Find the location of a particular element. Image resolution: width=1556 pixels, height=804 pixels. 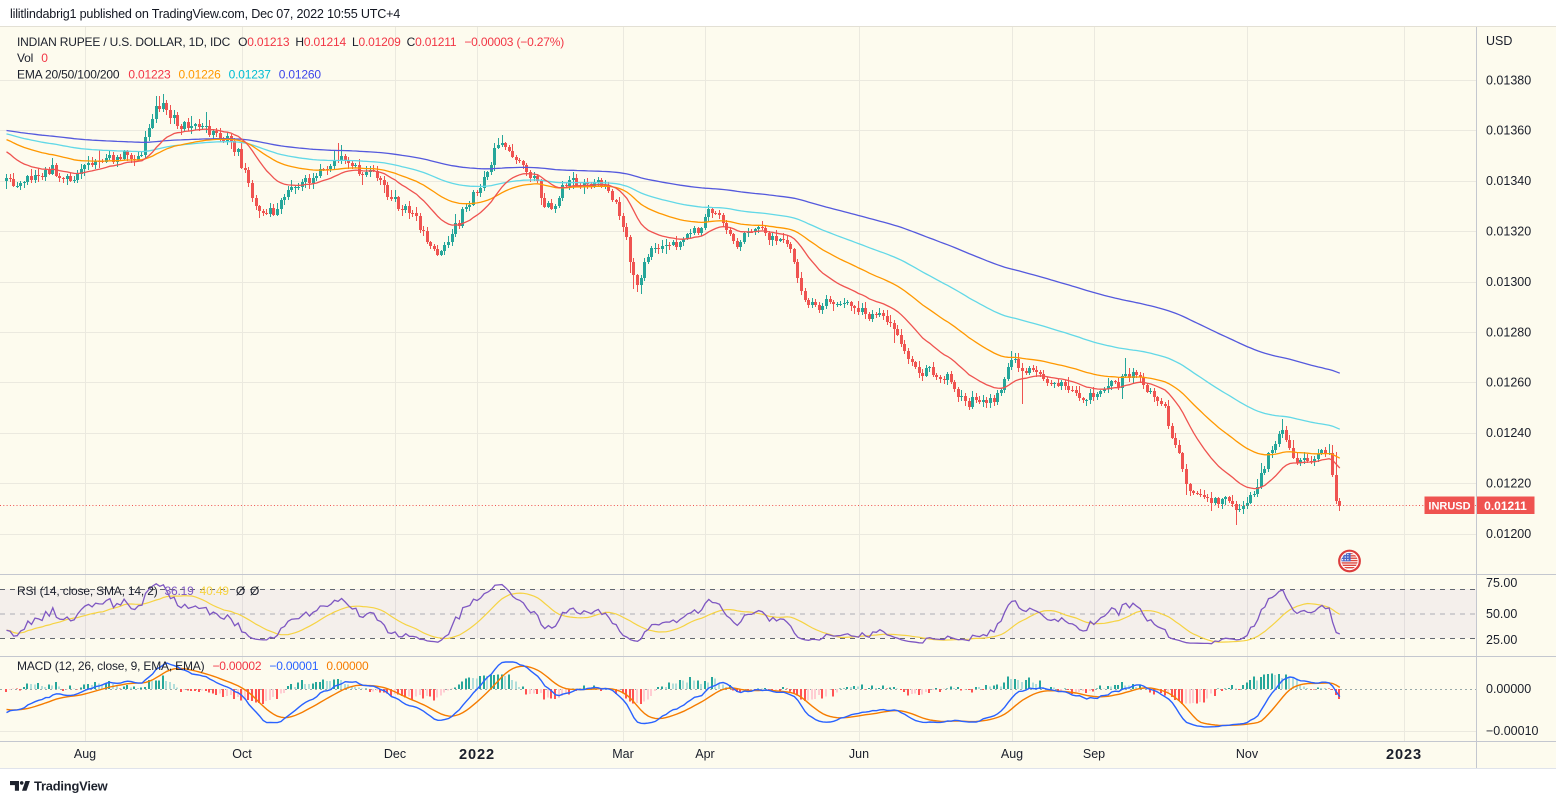

svg-text: Sep is located at coordinates (1094, 754).